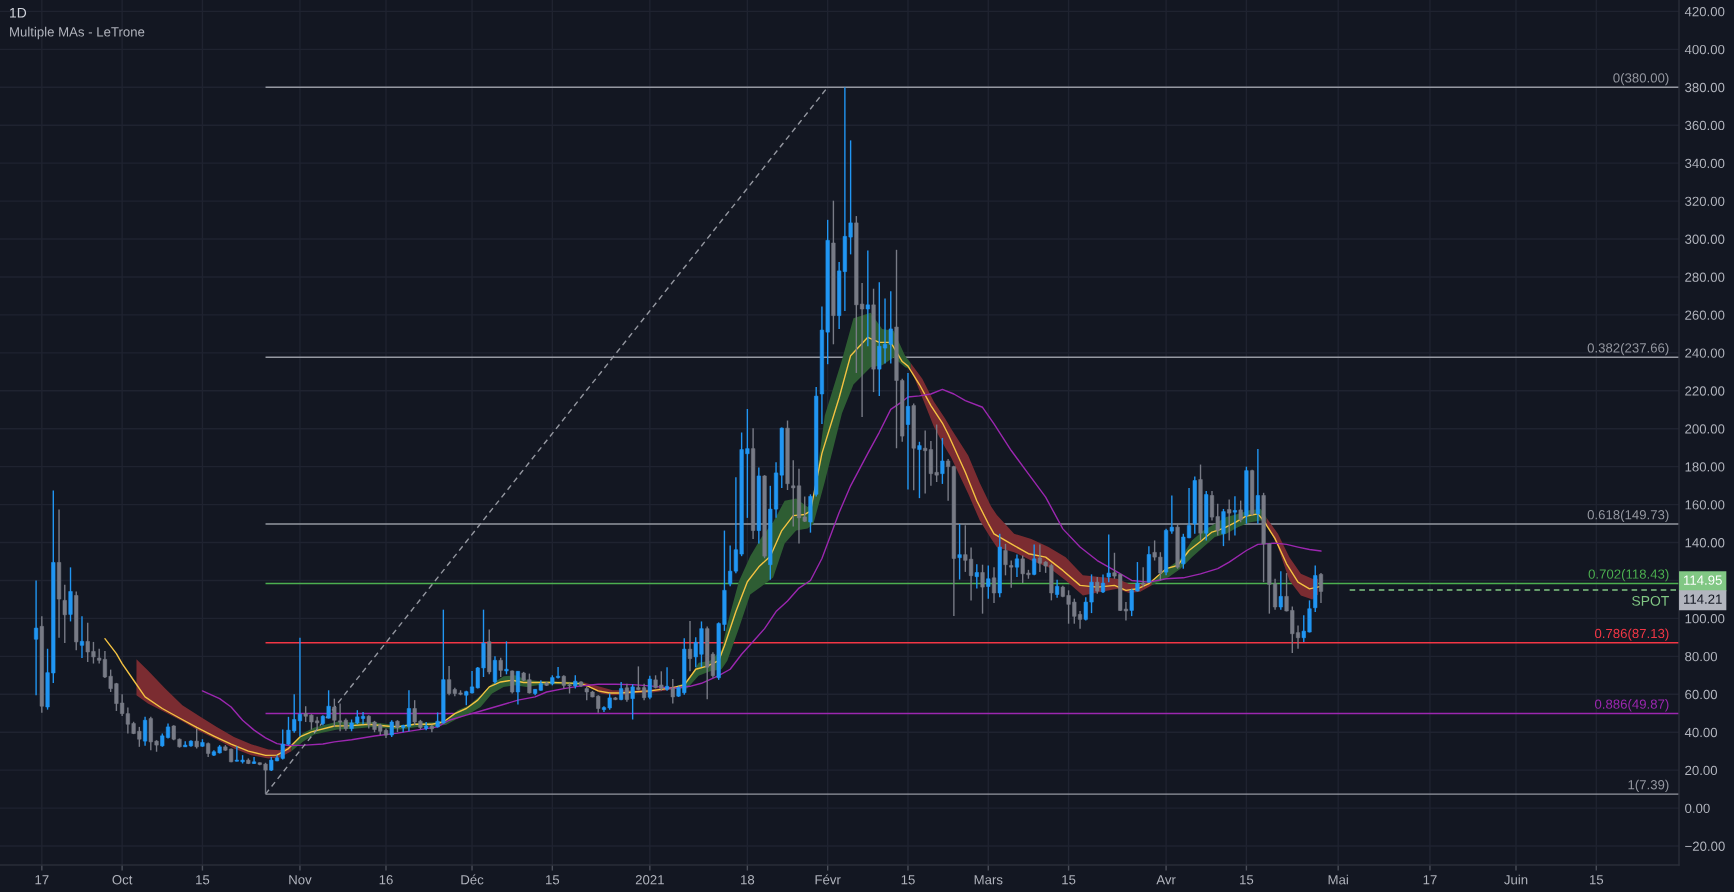 This screenshot has width=1734, height=892. Describe the element at coordinates (649, 880) in the screenshot. I see `x-tick-label: 2021` at that location.